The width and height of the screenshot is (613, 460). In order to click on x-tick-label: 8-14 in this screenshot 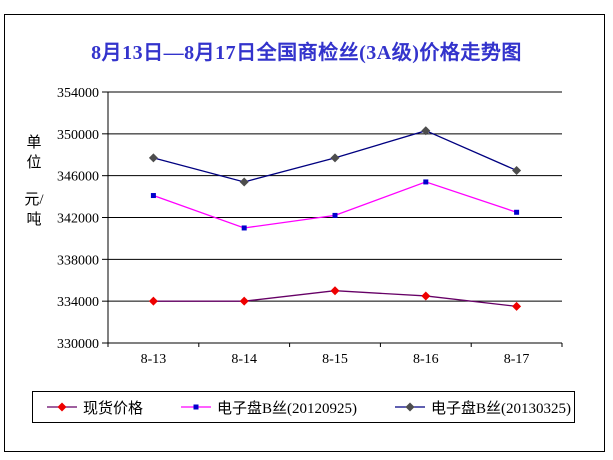, I will do `click(244, 359)`.